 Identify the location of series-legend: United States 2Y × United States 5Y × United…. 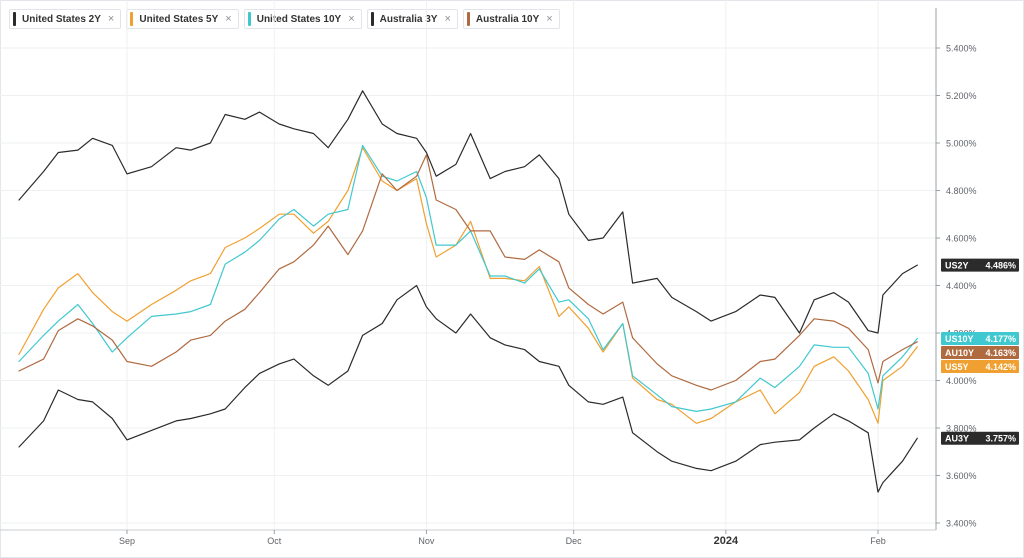
(284, 19).